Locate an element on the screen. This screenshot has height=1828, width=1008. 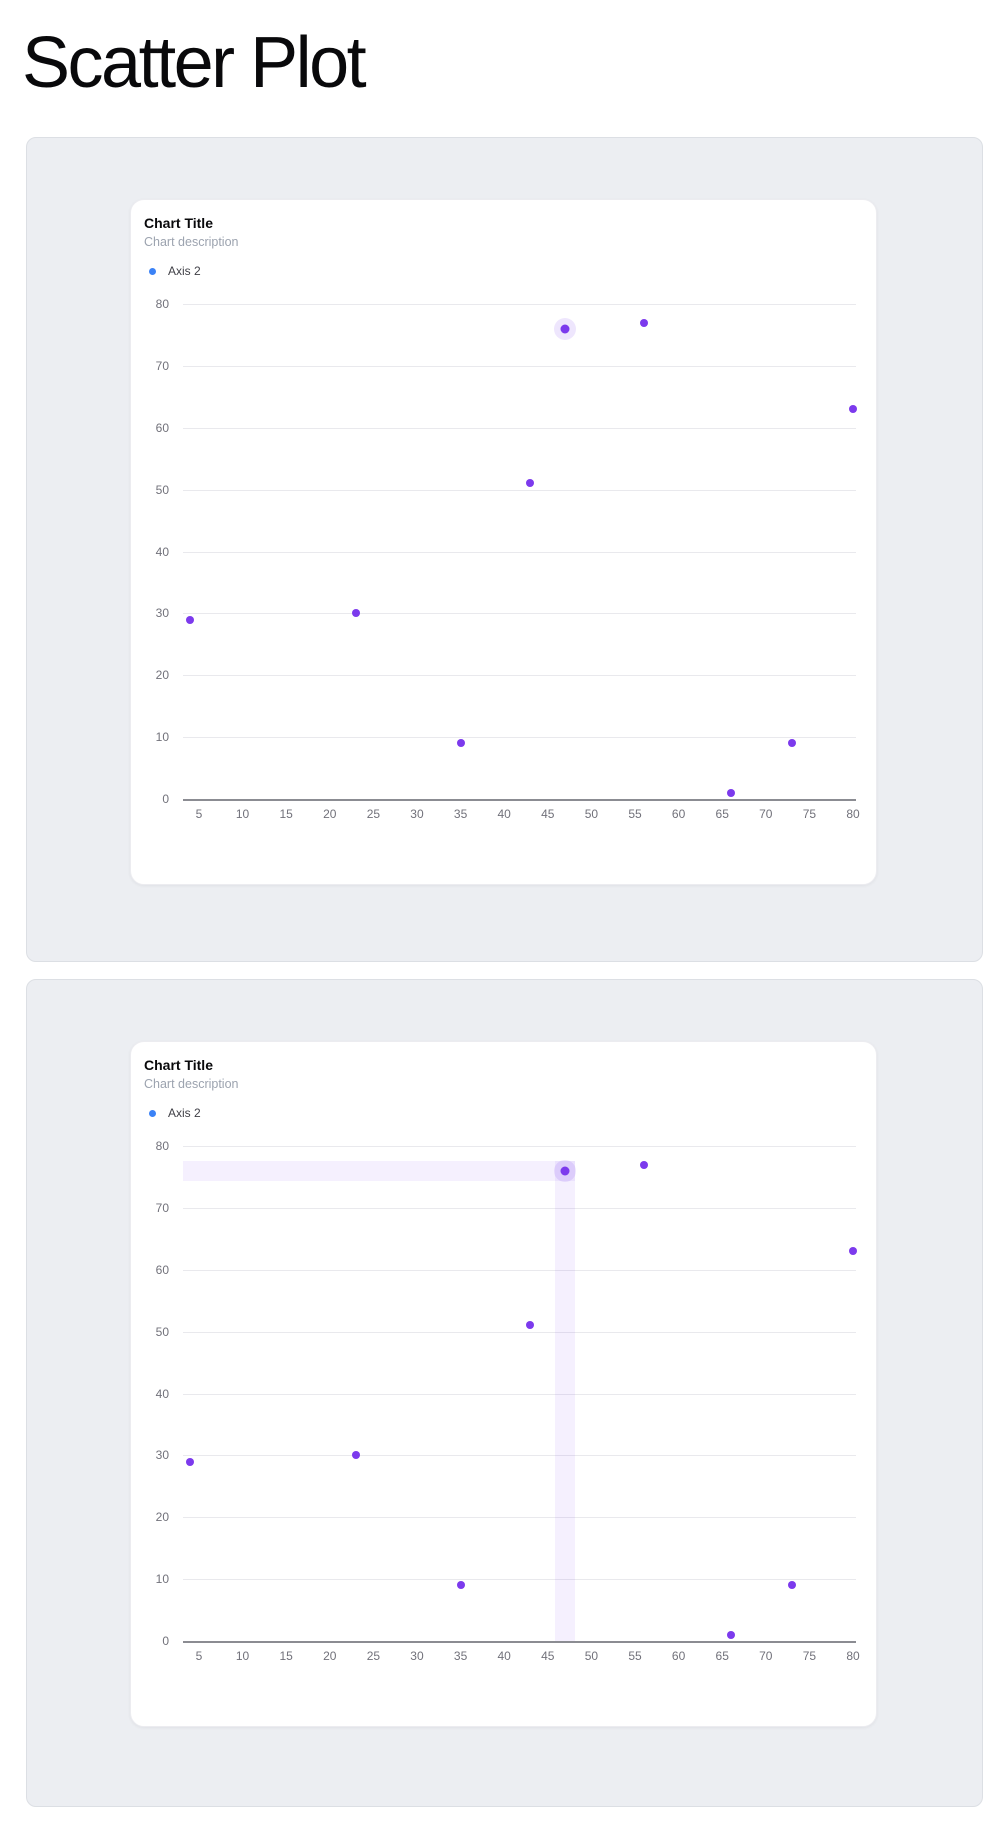
crosshair-band-horizontal is located at coordinates (379, 1170).